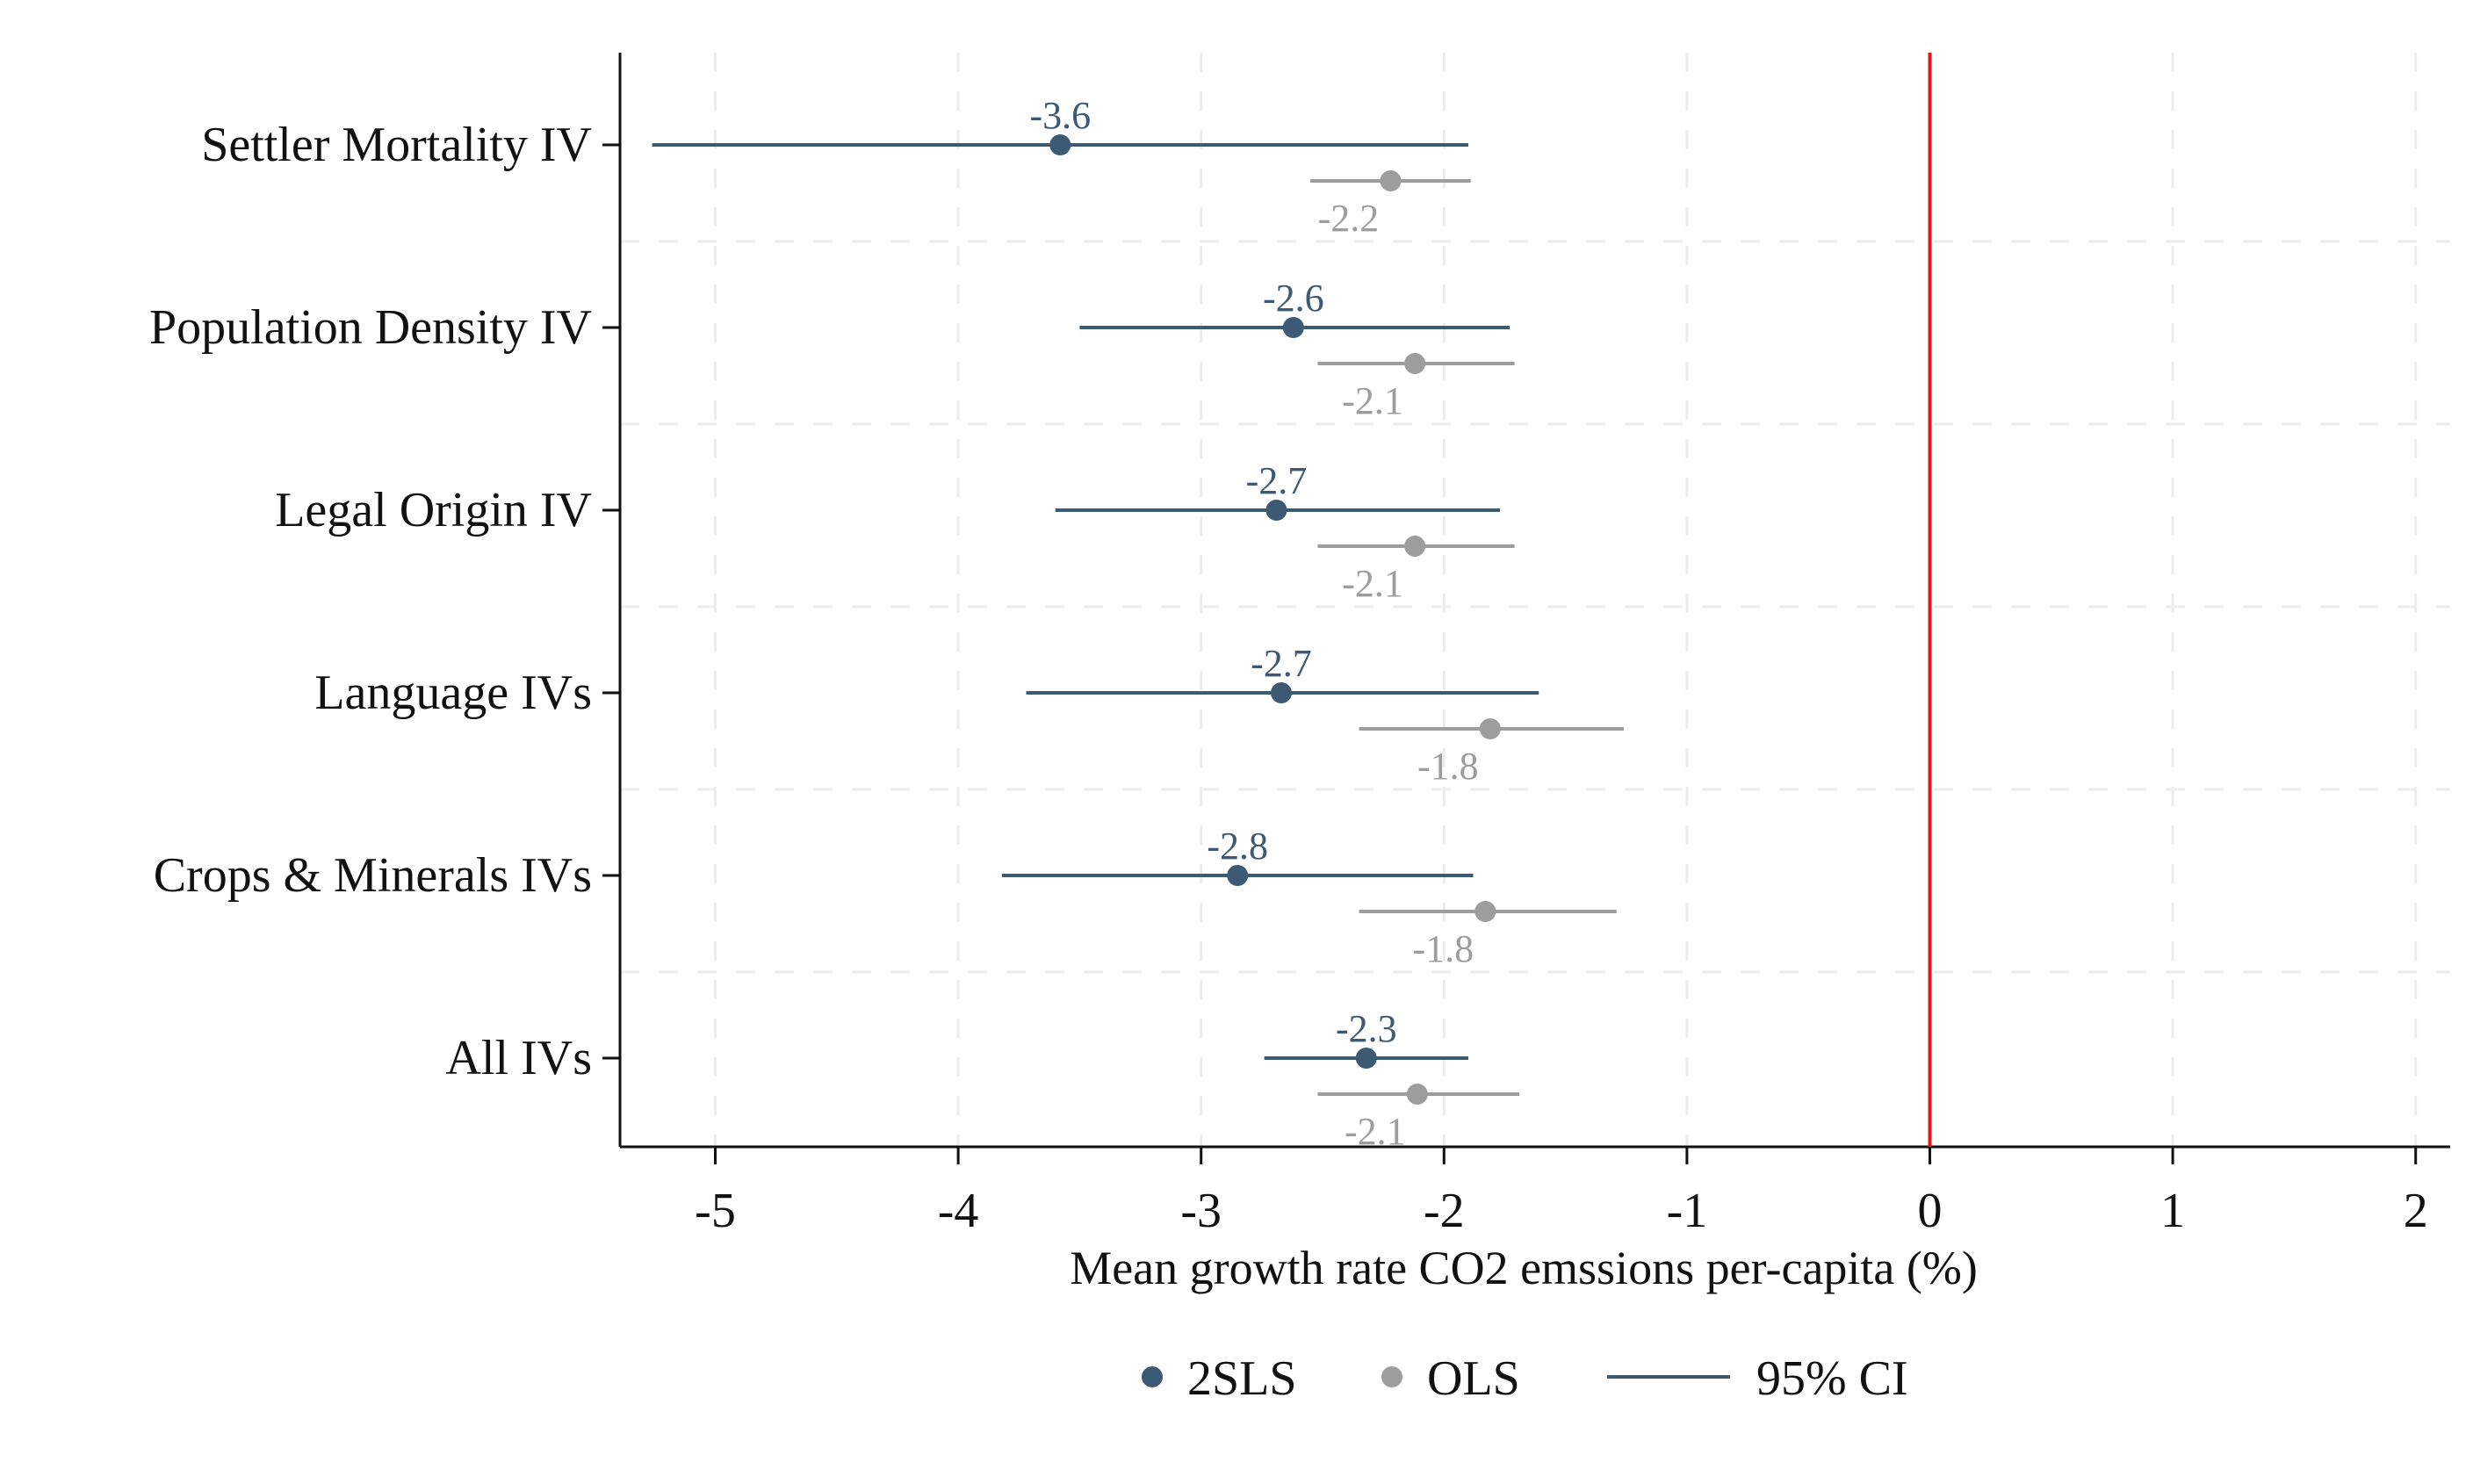  I want to click on y-tick-label: Legal Origin IV, so click(433, 510).